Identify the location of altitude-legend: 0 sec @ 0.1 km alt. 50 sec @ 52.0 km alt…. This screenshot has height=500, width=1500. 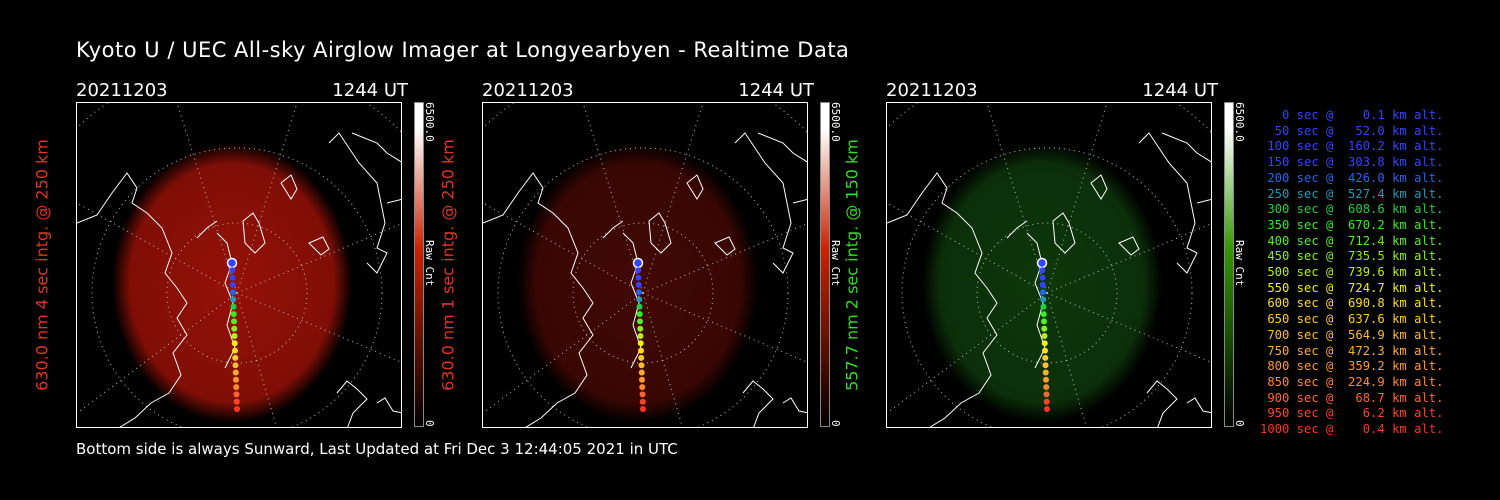
(1352, 273).